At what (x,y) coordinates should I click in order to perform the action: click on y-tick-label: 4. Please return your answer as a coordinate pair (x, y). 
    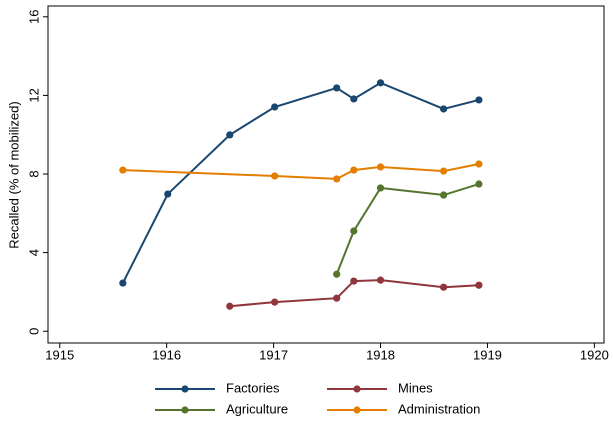
    Looking at the image, I should click on (33, 252).